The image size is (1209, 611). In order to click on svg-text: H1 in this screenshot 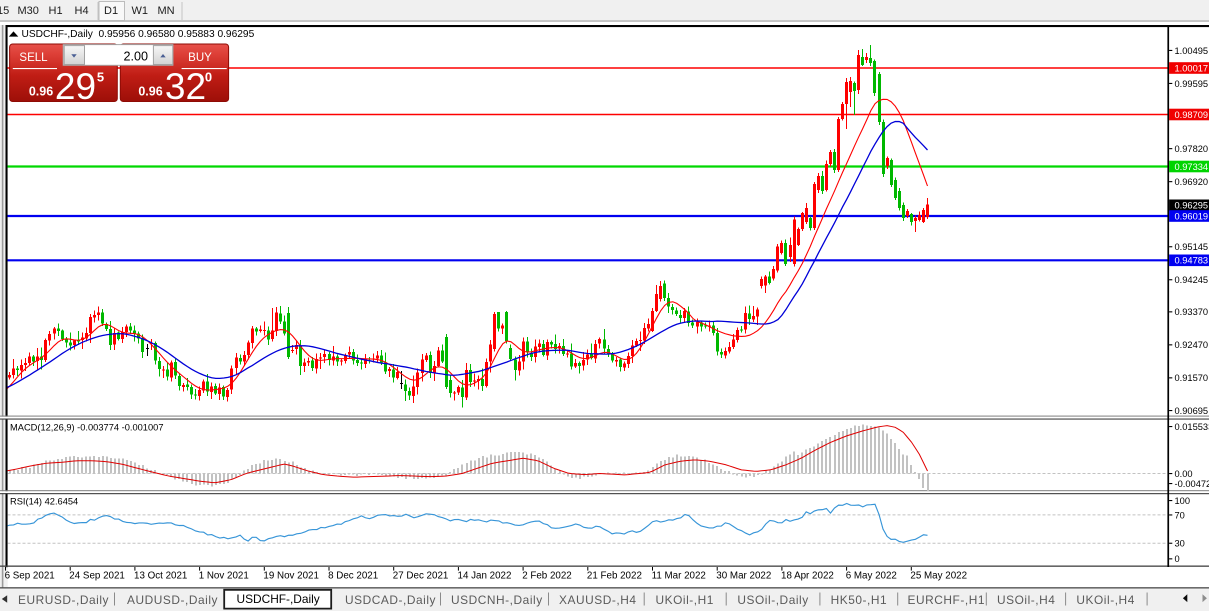, I will do `click(56, 11)`.